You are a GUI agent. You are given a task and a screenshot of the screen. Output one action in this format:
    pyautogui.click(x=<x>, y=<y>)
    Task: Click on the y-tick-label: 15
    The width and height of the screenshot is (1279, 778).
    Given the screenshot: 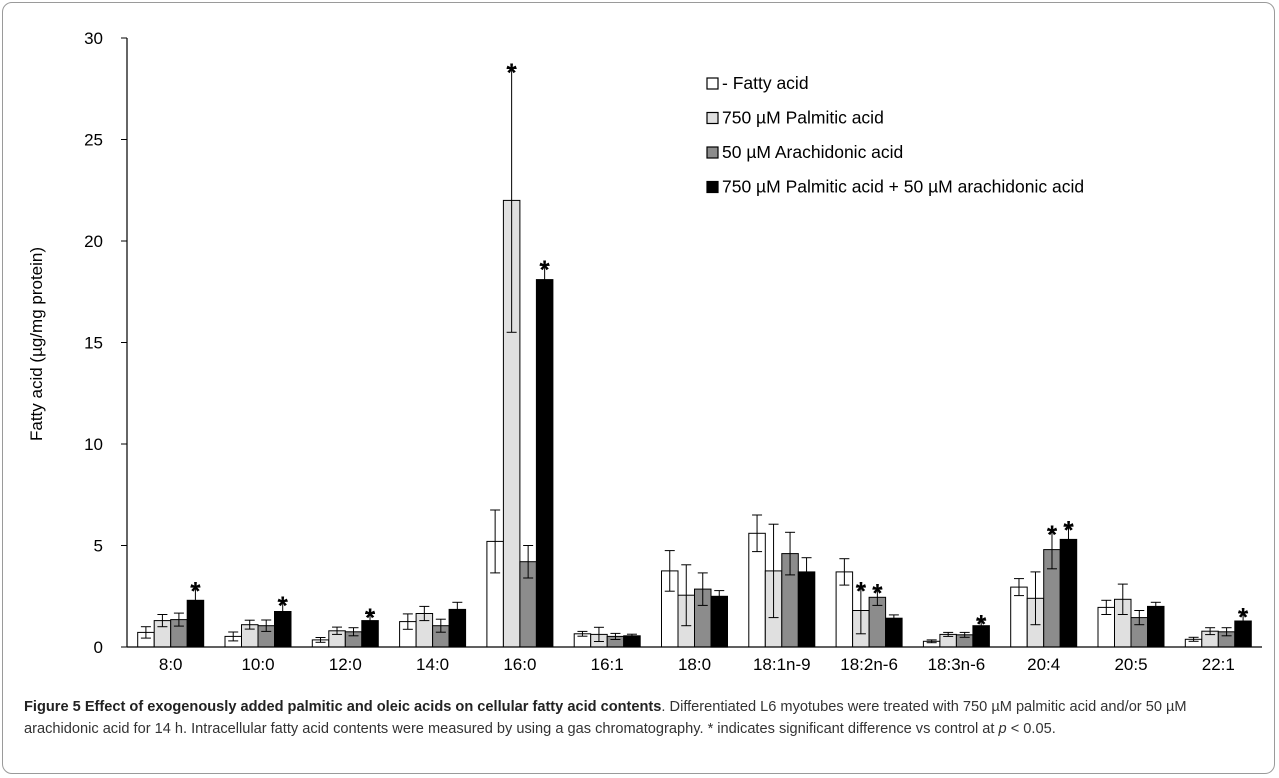 What is the action you would take?
    pyautogui.click(x=93, y=343)
    